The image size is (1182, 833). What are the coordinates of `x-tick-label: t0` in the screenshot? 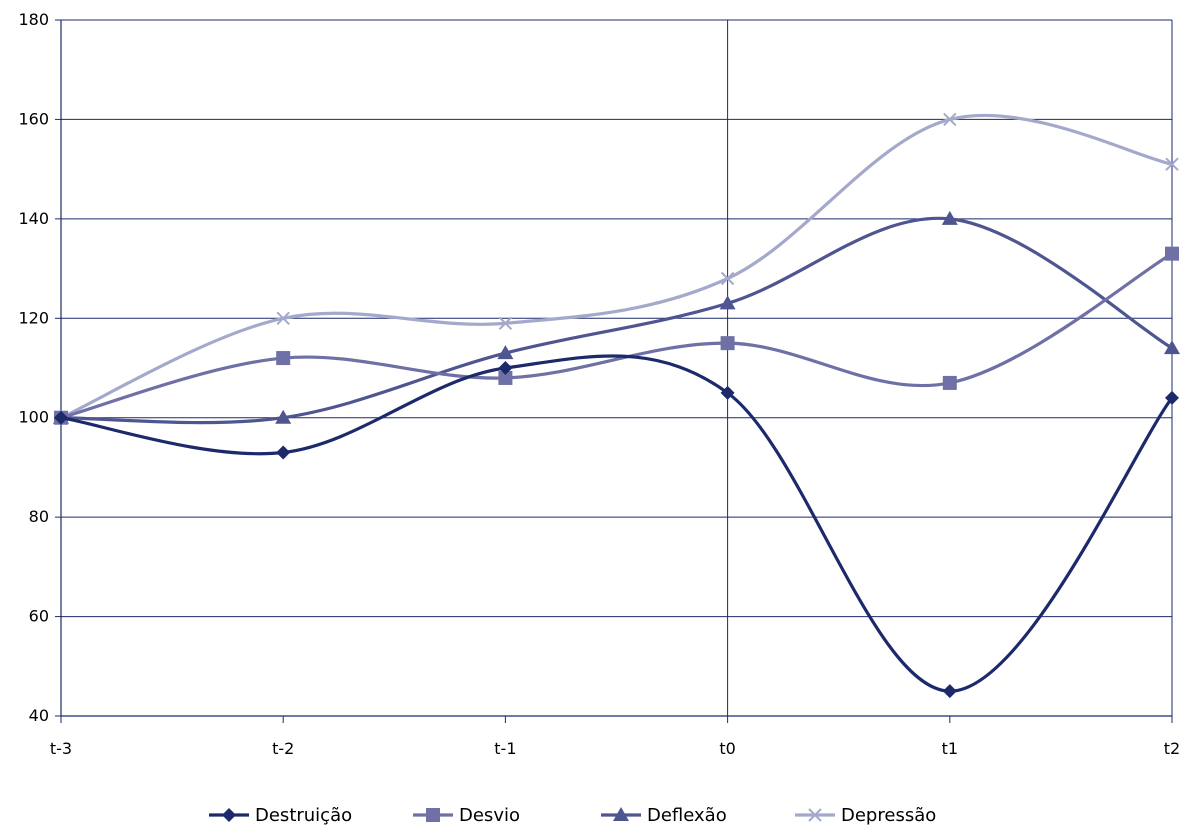 It's located at (727, 748).